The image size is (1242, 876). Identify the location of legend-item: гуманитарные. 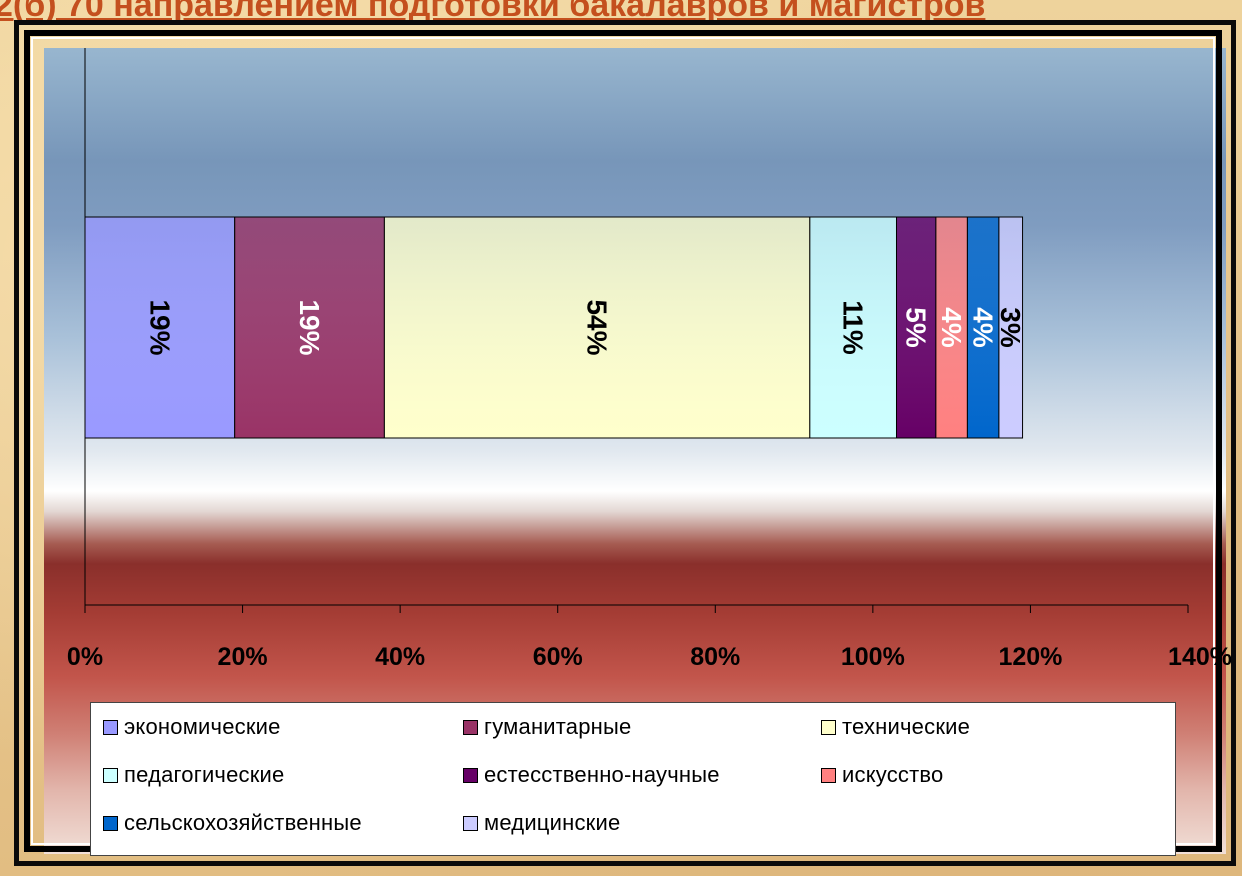
(547, 727).